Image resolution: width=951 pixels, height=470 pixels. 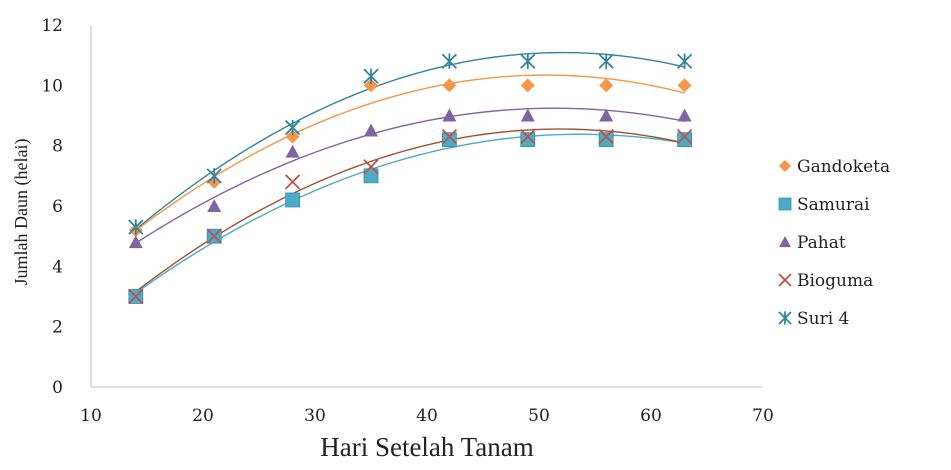 I want to click on legend: Gandoketa Samurai Pahat Bioguma Suri 4, so click(x=834, y=243).